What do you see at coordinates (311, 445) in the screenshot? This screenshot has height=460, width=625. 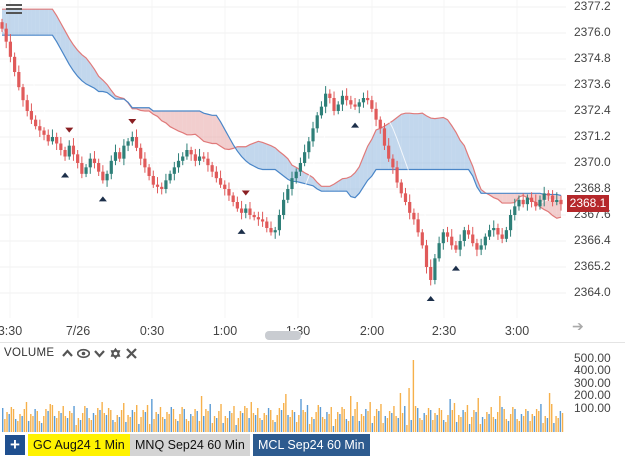 I see `tab-mcl-sep24-60min: MCL Sep24 60 Min` at bounding box center [311, 445].